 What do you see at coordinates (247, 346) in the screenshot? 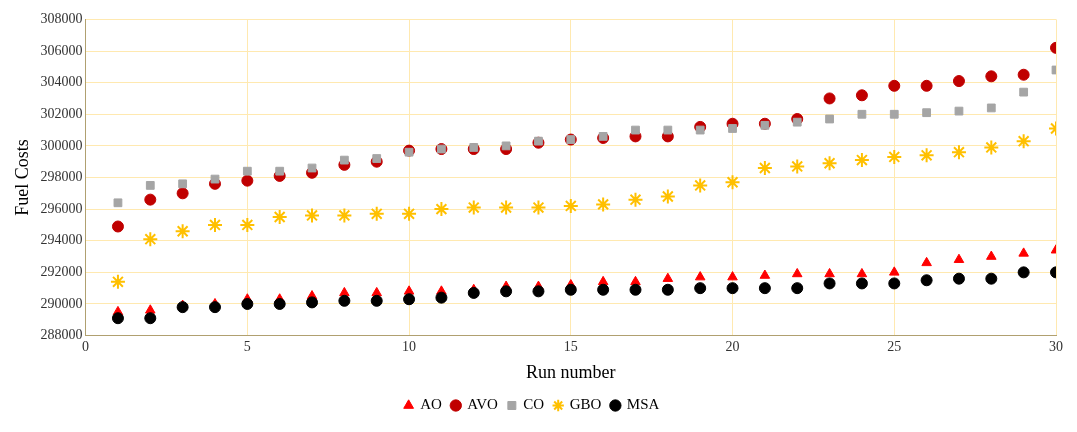
I see `x-tick-label: 5` at bounding box center [247, 346].